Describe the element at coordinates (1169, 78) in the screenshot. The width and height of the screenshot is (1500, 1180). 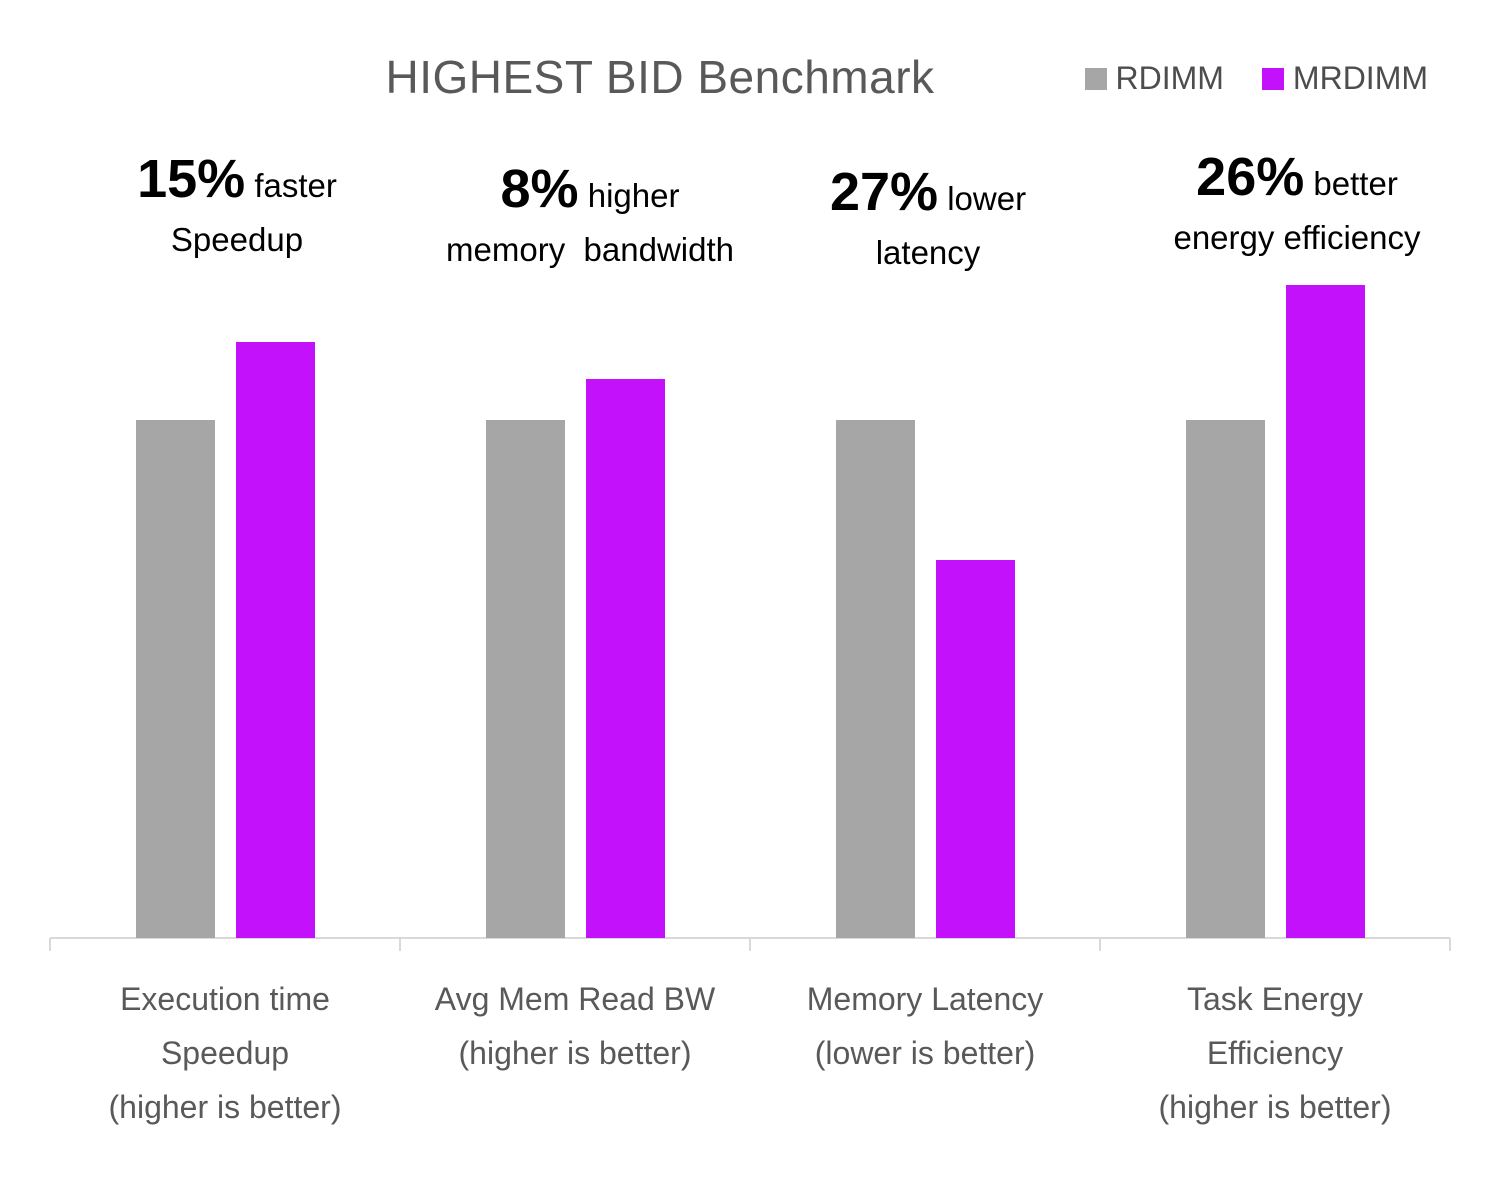
I see `legend-label-rdimm: RDIMM` at that location.